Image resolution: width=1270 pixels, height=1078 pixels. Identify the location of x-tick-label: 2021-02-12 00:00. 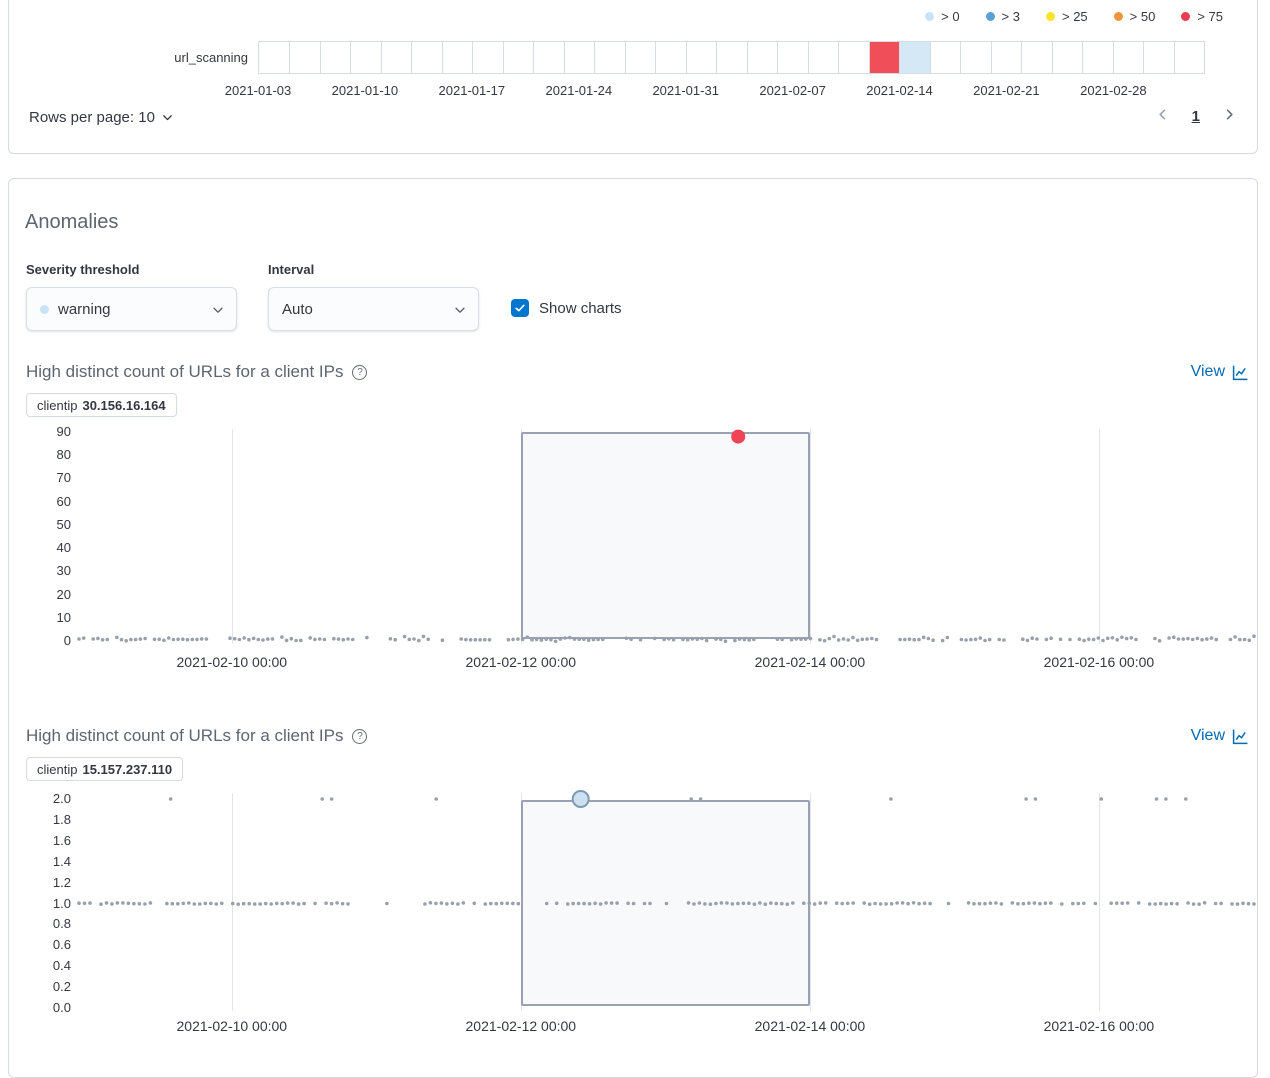
(521, 662).